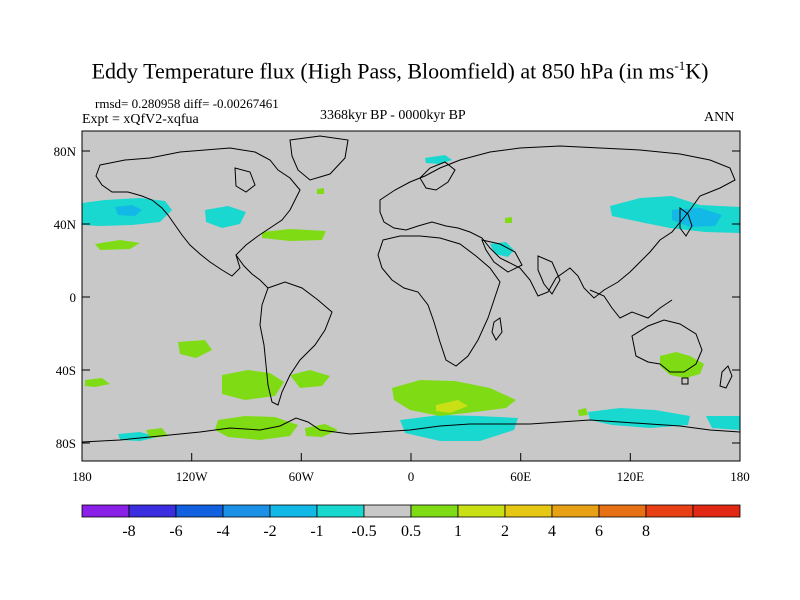 This screenshot has width=800, height=600. Describe the element at coordinates (222, 531) in the screenshot. I see `colorbar-label: -4` at that location.